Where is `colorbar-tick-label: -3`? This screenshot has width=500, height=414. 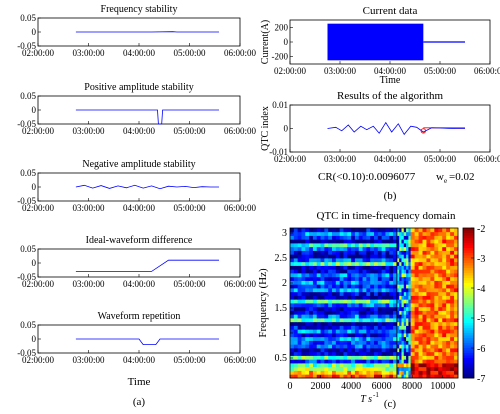
colorbar-tick-label: -3 is located at coordinates (481, 259).